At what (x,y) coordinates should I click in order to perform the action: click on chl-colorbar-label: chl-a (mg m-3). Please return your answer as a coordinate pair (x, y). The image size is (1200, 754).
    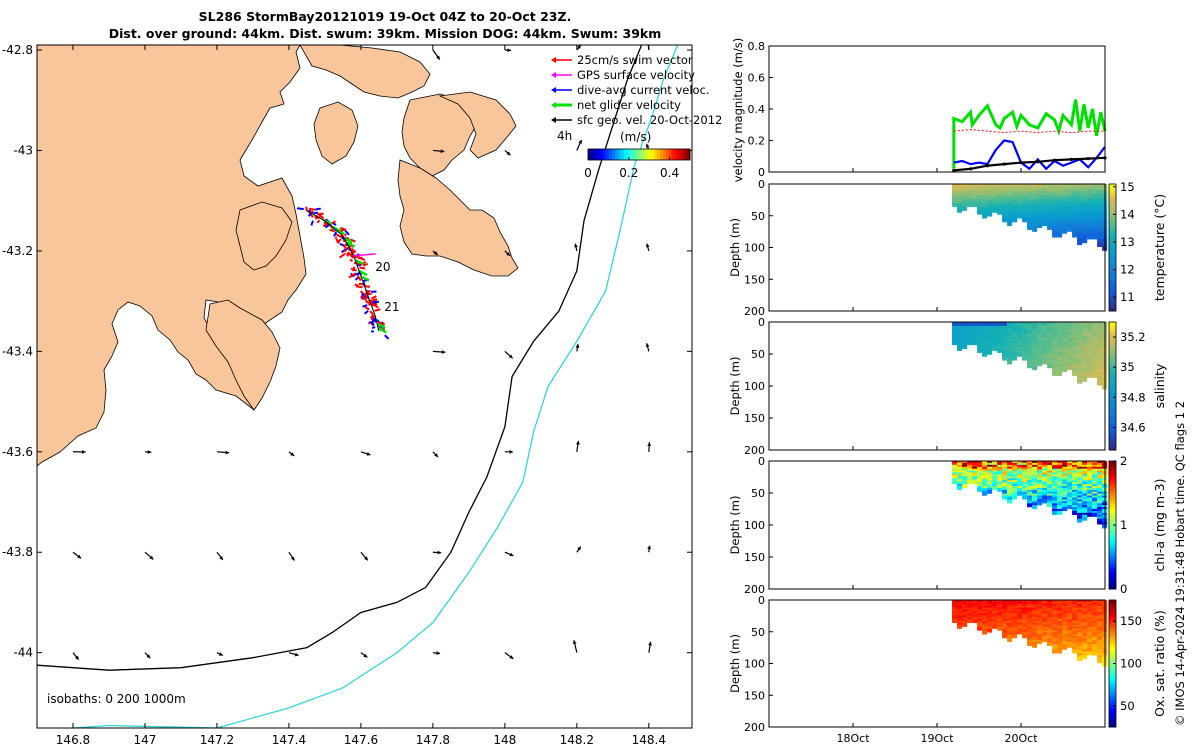
    Looking at the image, I should click on (1159, 525).